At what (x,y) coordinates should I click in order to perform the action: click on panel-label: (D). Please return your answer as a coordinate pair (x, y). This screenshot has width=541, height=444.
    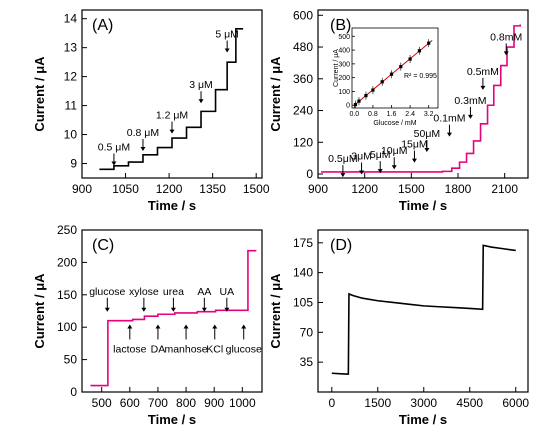
    Looking at the image, I should click on (341, 245).